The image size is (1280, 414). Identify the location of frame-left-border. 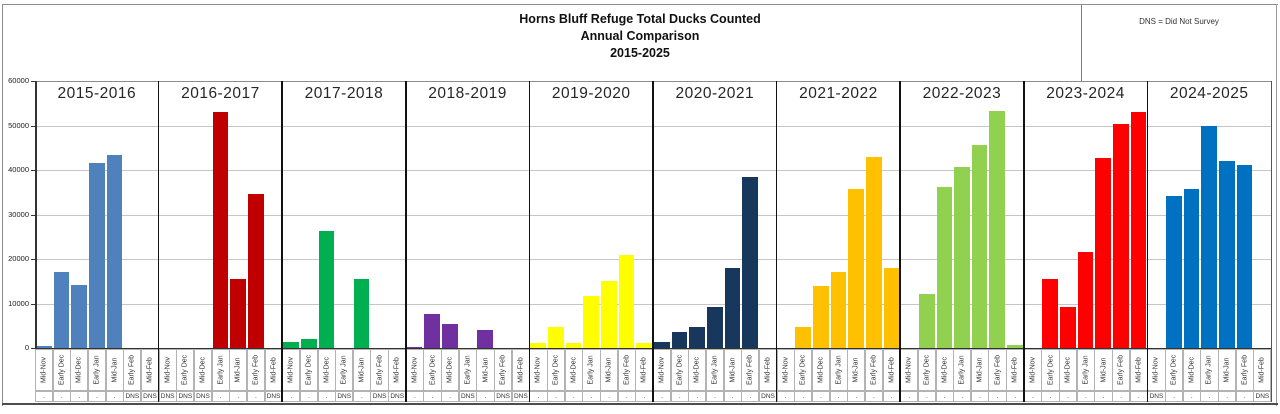
(2, 205).